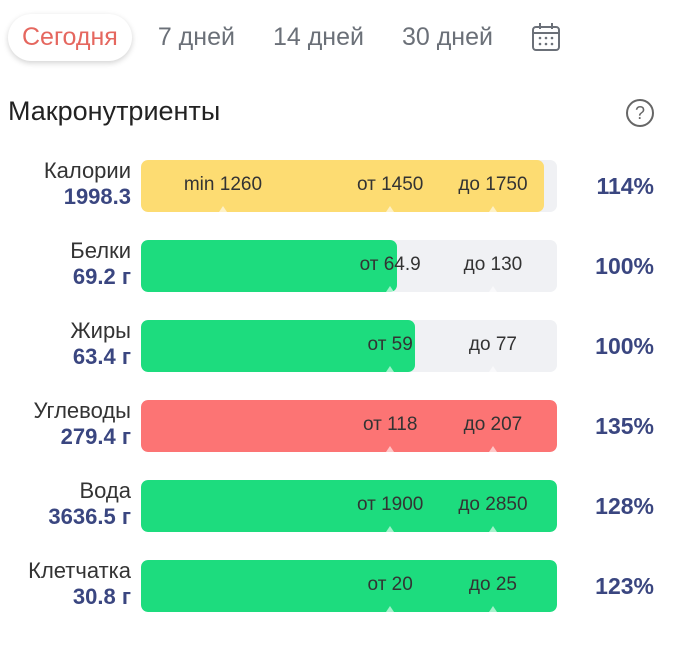 The image size is (680, 646). Describe the element at coordinates (624, 586) in the screenshot. I see `percent-value: 123%` at that location.